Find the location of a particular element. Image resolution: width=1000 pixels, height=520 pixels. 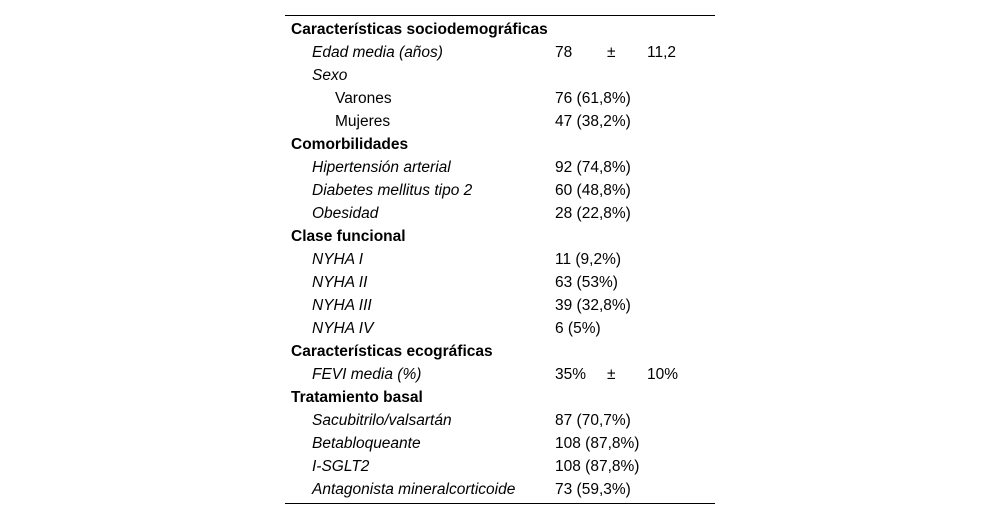

table-row: Sacubitrilo/valsartán 87 (70,7%) is located at coordinates (500, 420).